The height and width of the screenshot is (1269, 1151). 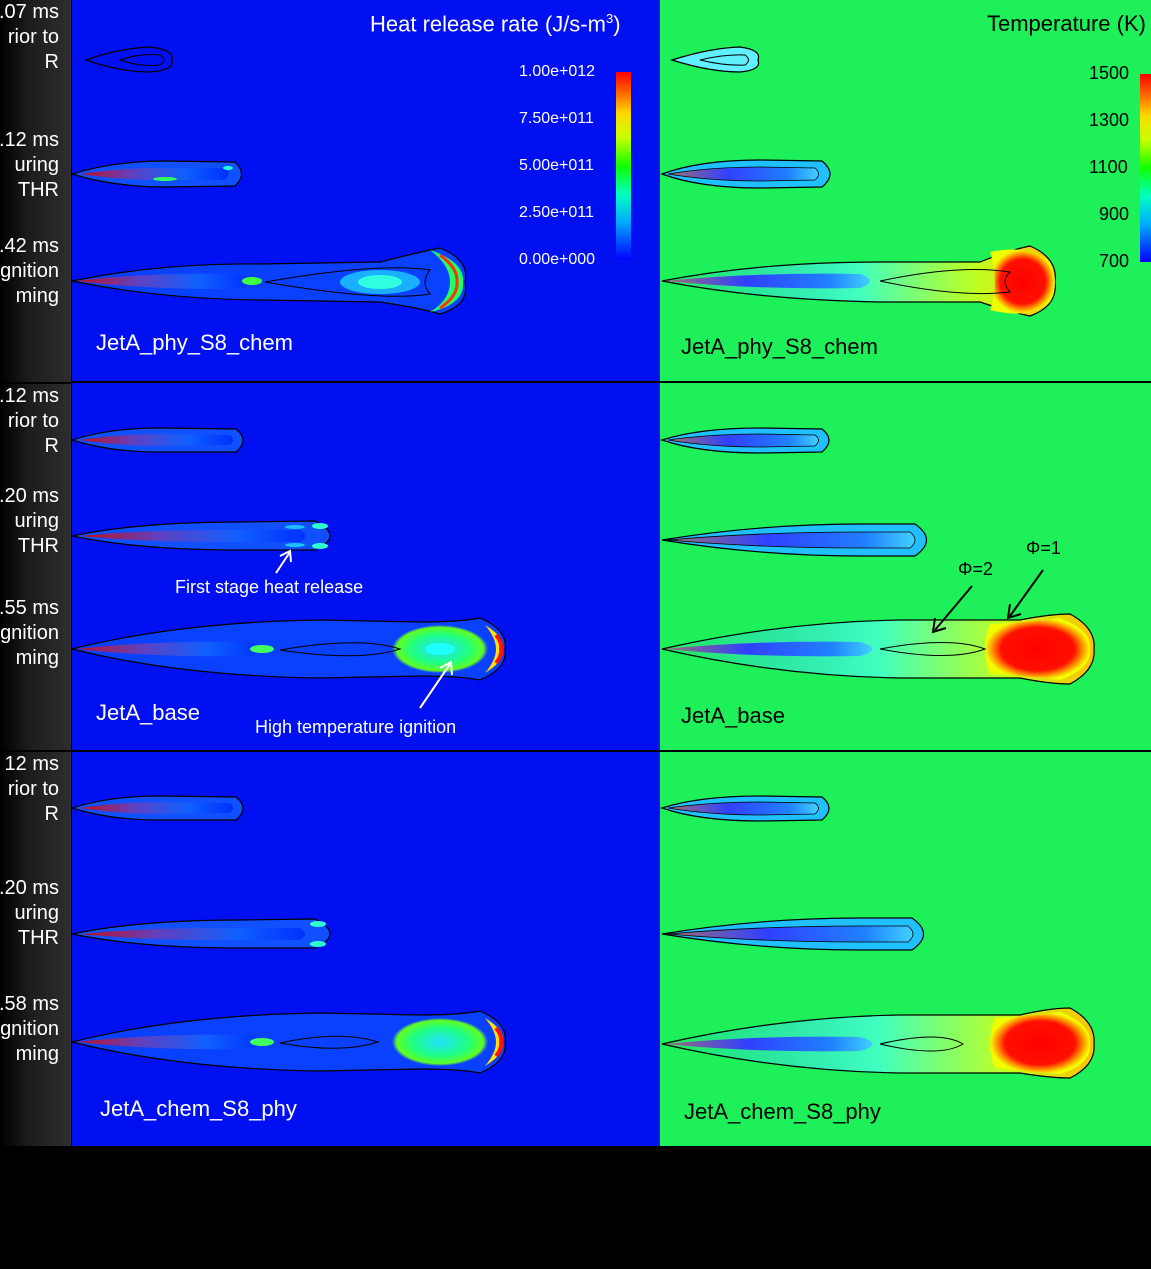 What do you see at coordinates (779, 346) in the screenshot?
I see `case-label-right-1: JetA_phy_S8_chem` at bounding box center [779, 346].